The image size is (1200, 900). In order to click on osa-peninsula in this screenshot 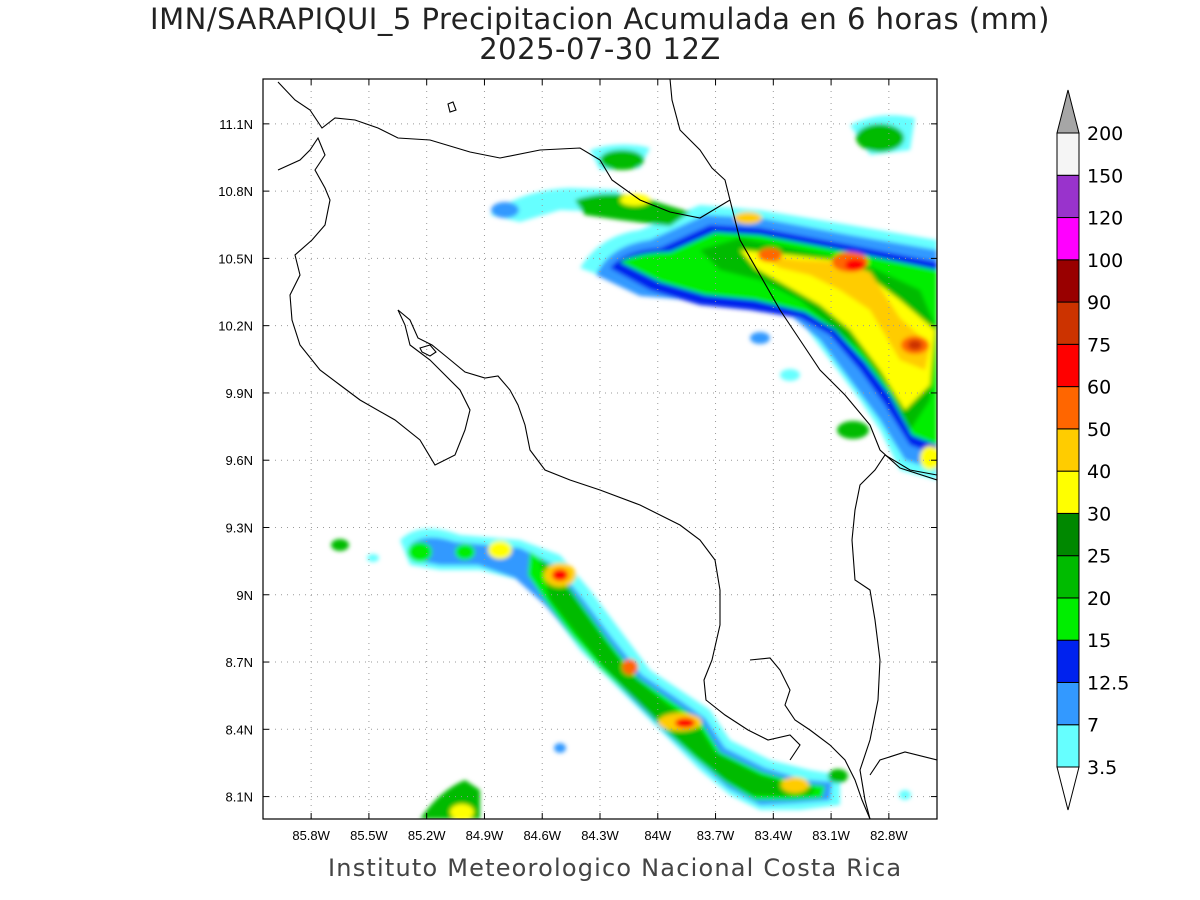, I will do `click(810, 738)`.